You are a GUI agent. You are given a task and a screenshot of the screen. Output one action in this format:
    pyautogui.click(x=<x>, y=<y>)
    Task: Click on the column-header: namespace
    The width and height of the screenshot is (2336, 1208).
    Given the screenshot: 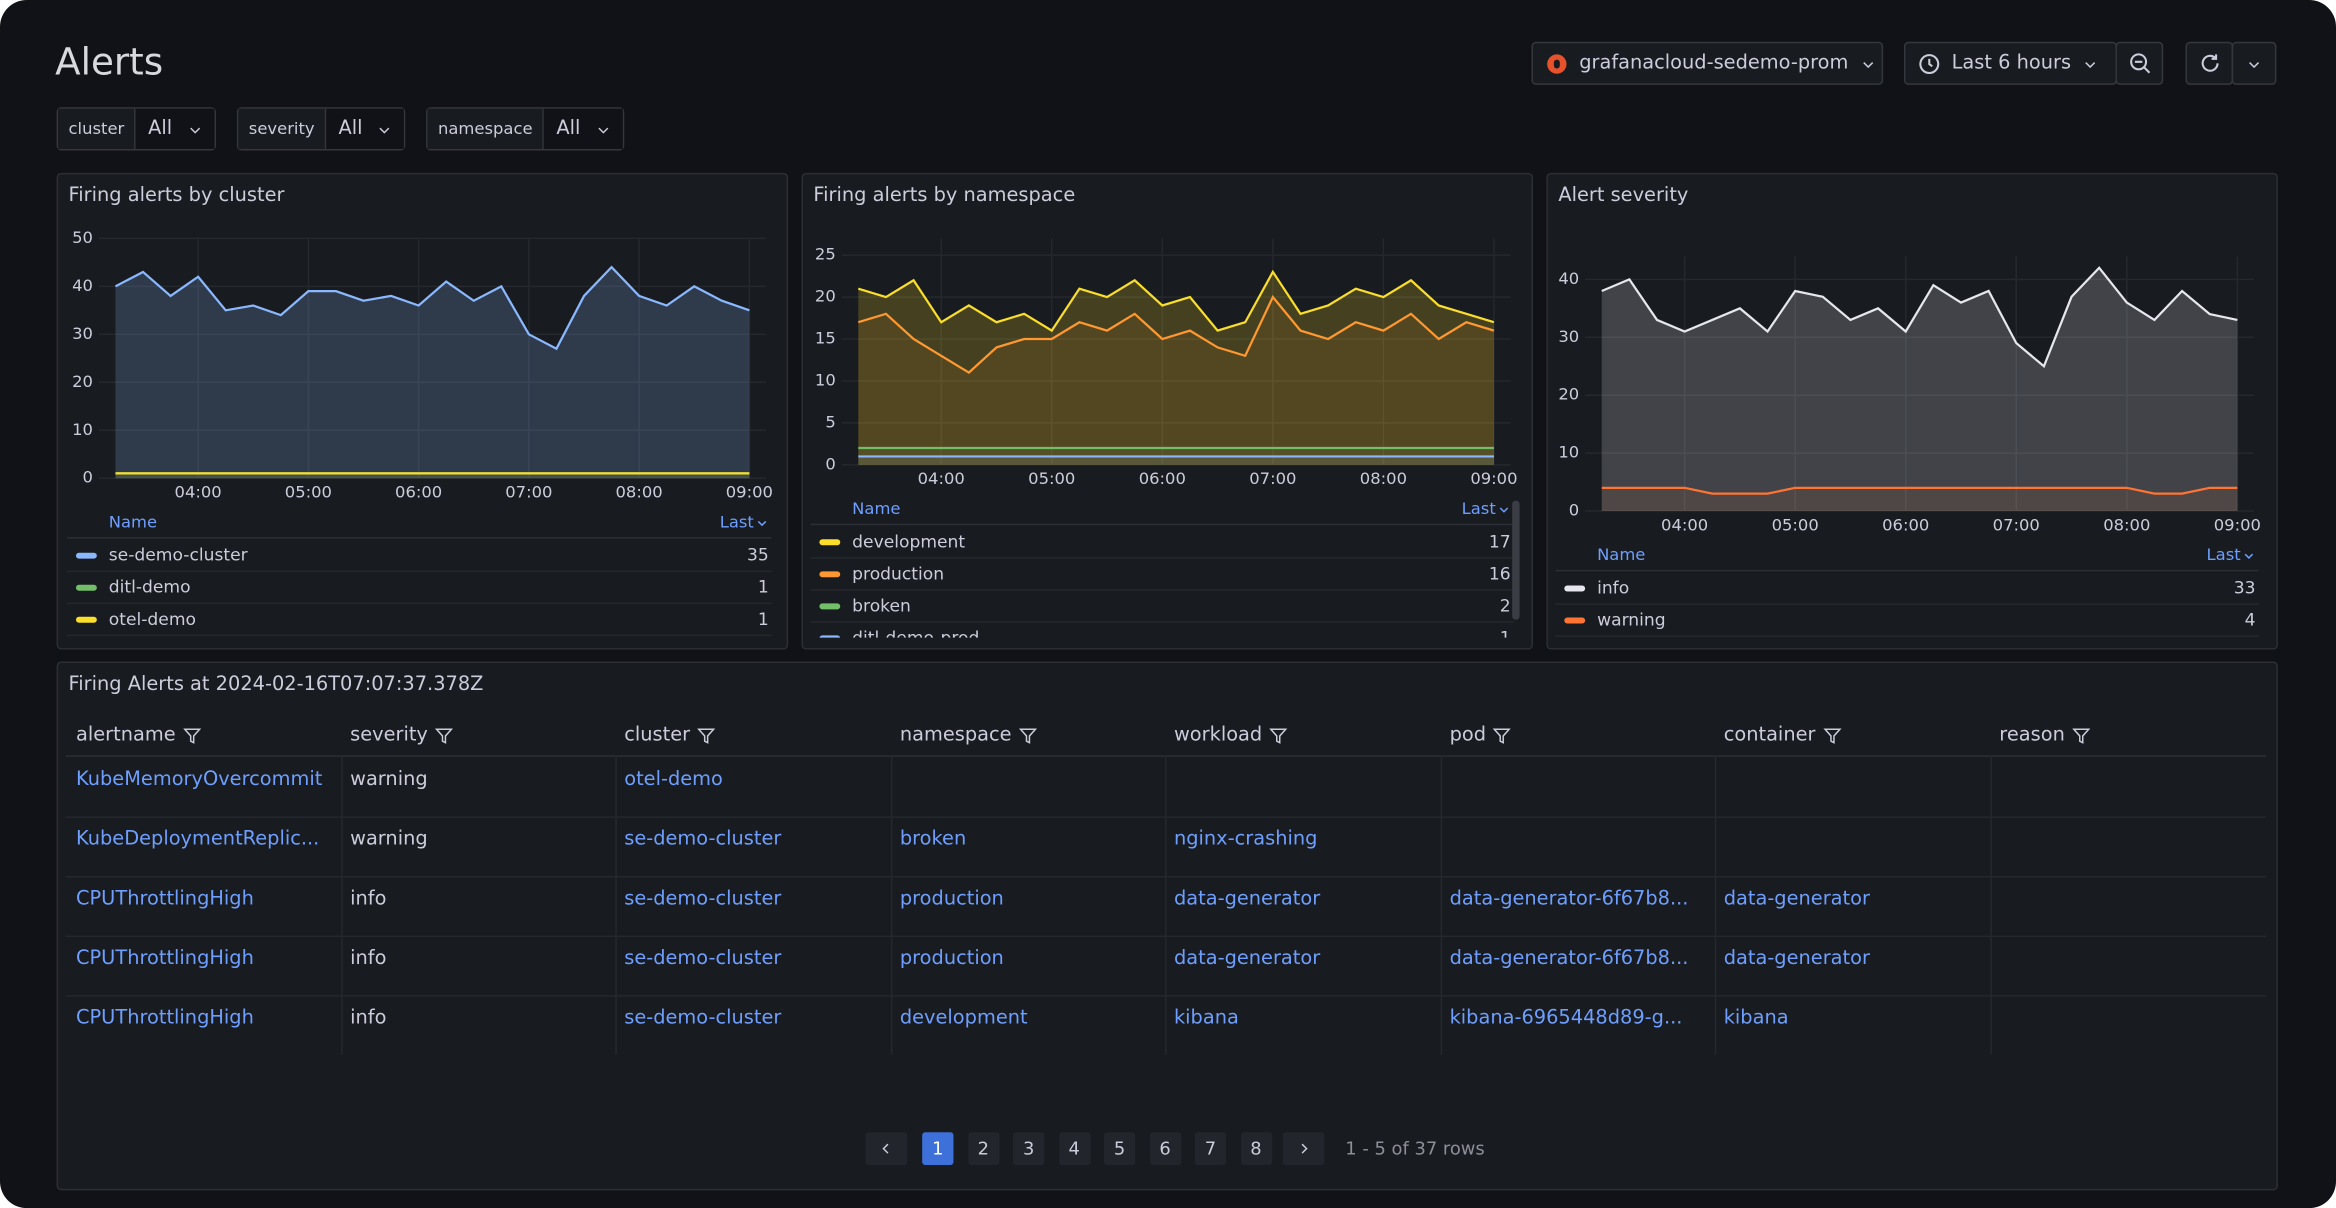 What is the action you would take?
    pyautogui.click(x=968, y=735)
    